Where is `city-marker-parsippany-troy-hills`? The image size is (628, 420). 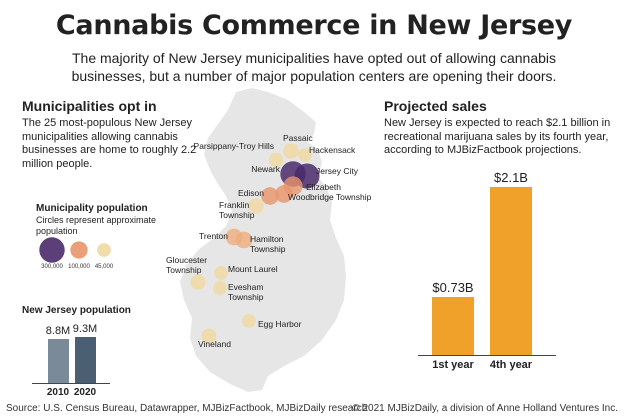 city-marker-parsippany-troy-hills is located at coordinates (276, 160).